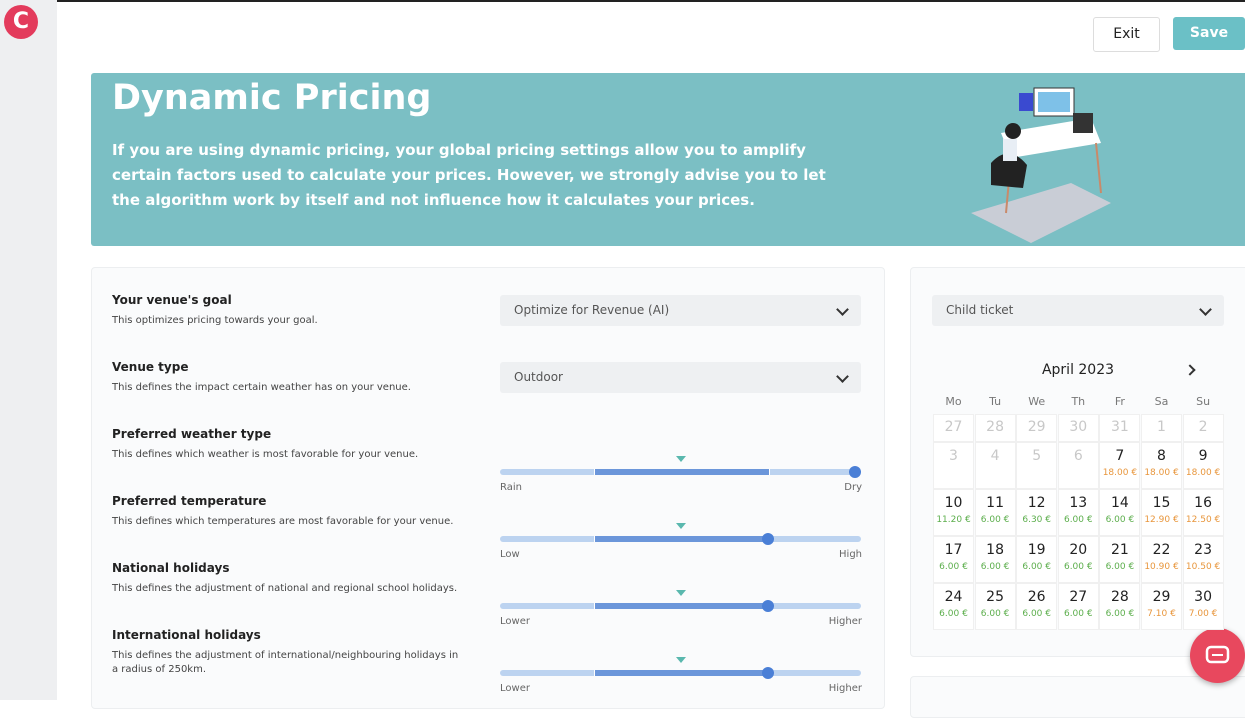 This screenshot has width=1245, height=718. What do you see at coordinates (189, 501) in the screenshot?
I see `setting-label: Preferred temperature` at bounding box center [189, 501].